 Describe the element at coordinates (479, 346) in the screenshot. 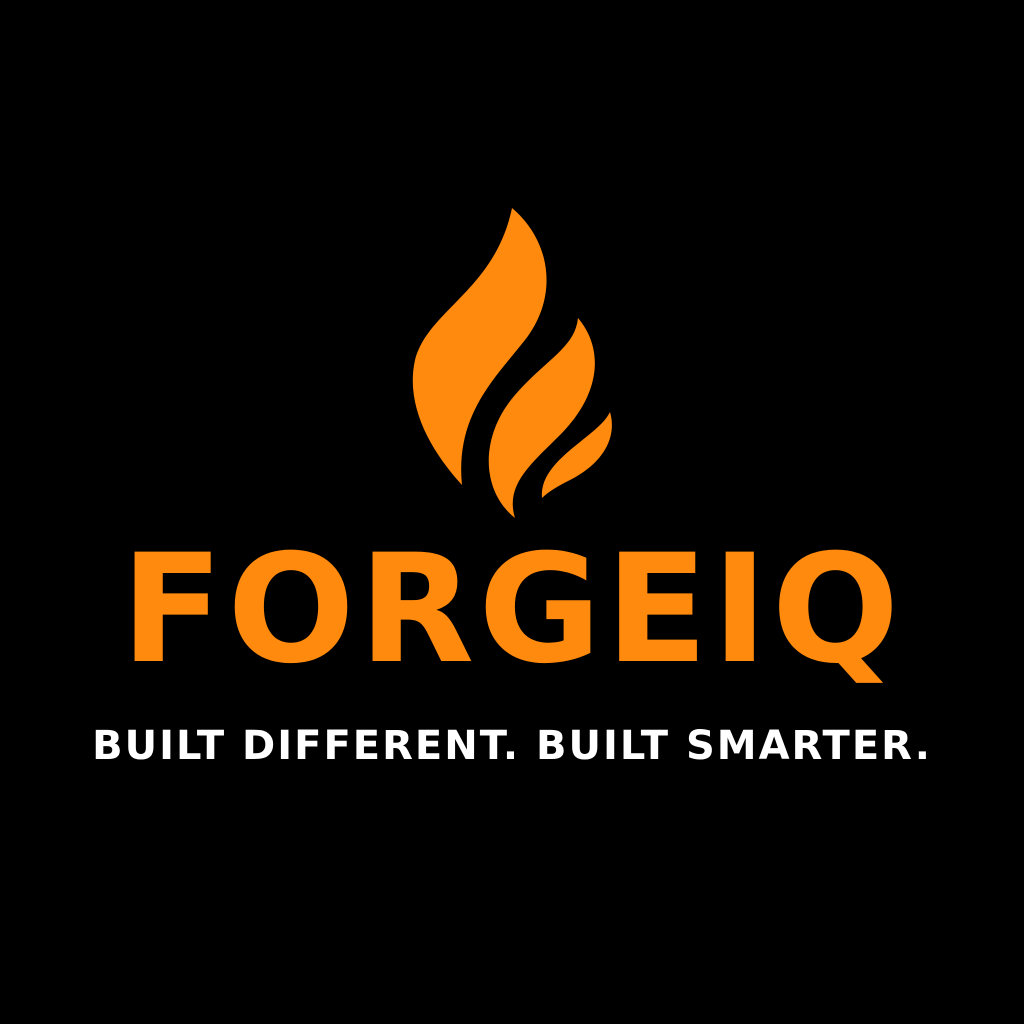

I see `flame-icon-left-tongue` at that location.